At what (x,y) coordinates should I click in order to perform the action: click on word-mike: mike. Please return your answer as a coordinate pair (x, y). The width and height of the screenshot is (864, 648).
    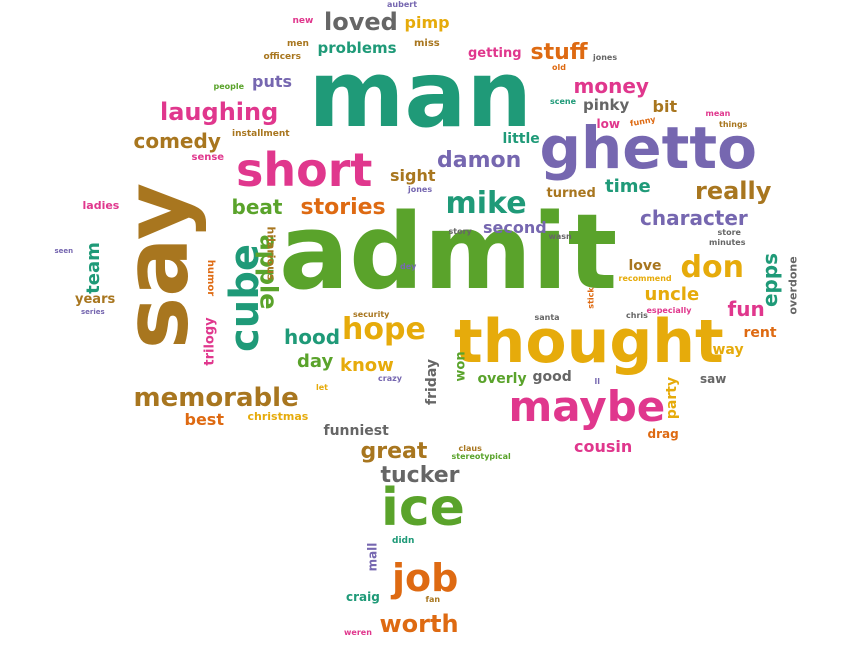
    Looking at the image, I should click on (486, 203).